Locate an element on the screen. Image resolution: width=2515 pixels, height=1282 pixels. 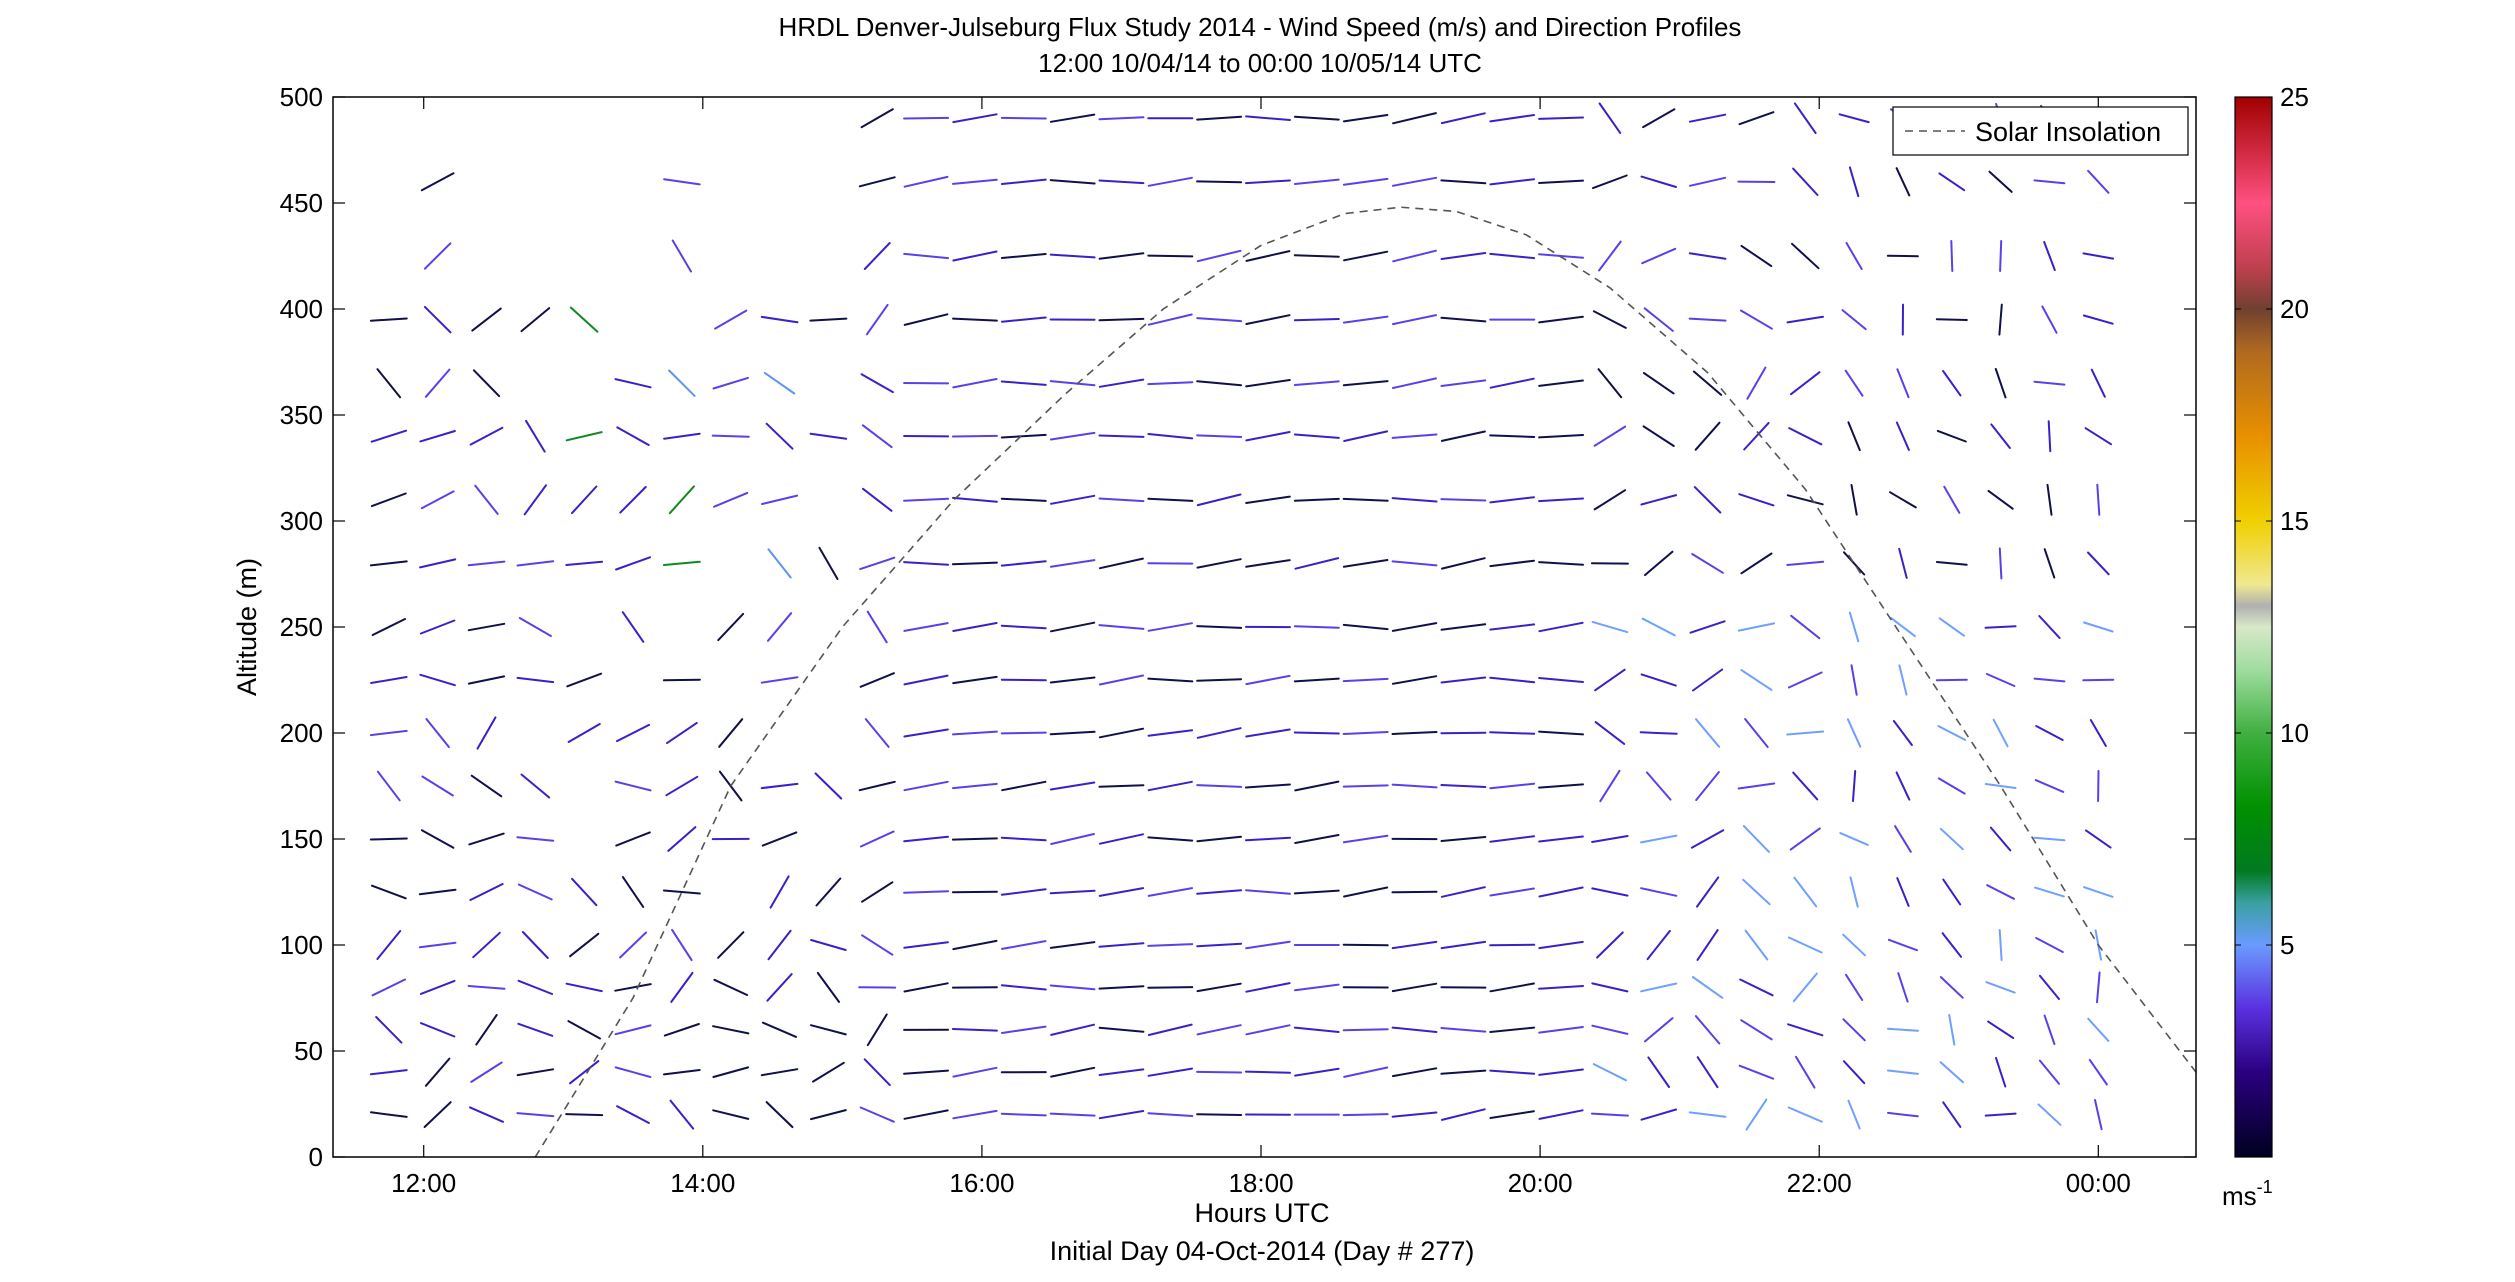
chart-subtitle: 12:00 10/04/14 to 00:00 10/05/14 UTC is located at coordinates (1260, 63).